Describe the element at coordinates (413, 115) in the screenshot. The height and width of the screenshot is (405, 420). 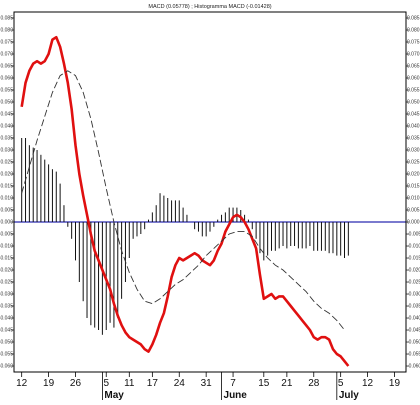
I see `y-tick-label-right: 0.045` at that location.